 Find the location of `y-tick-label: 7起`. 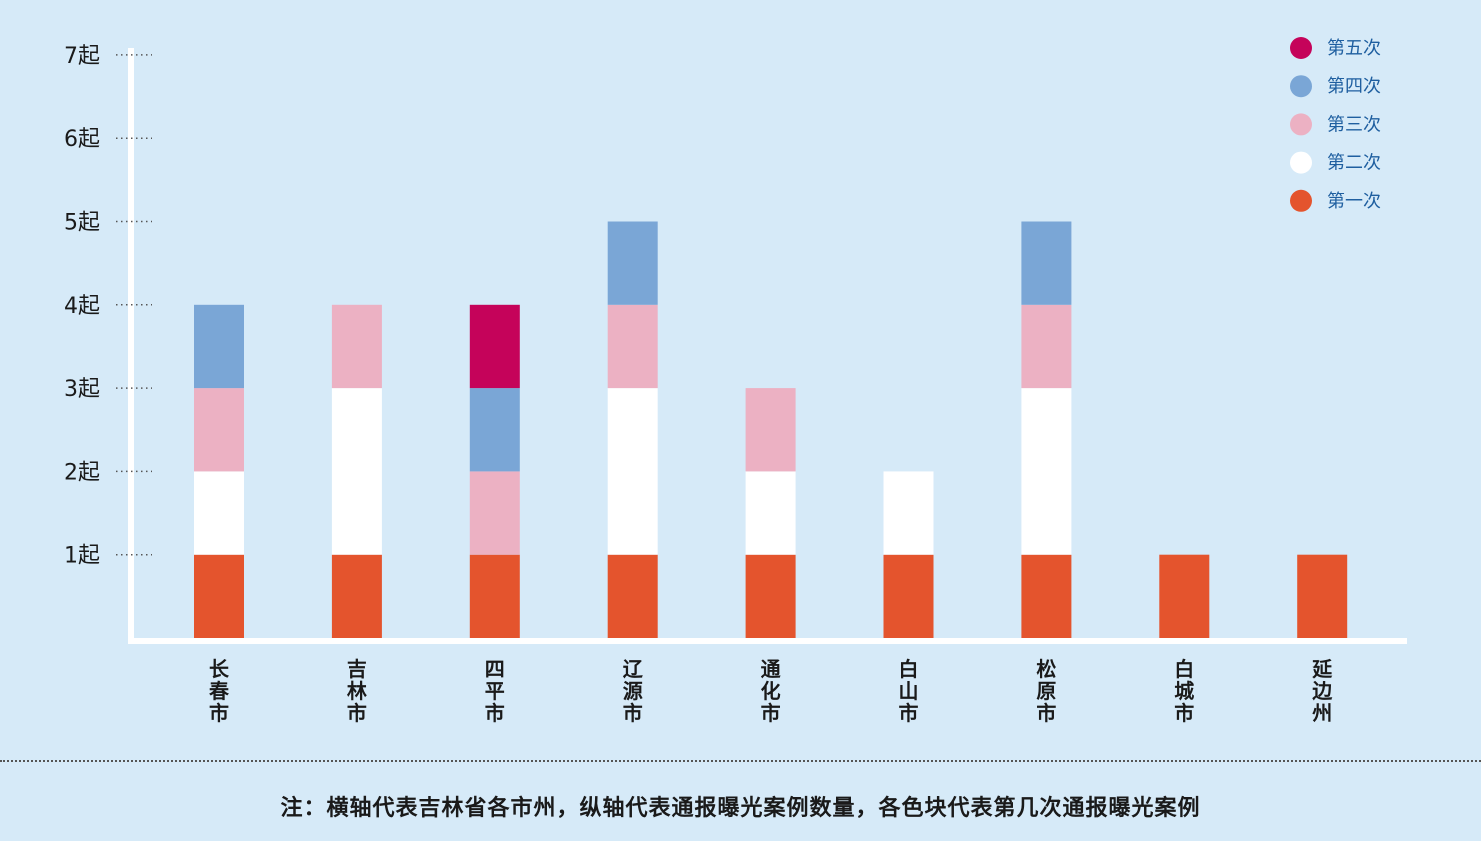

y-tick-label: 7起 is located at coordinates (82, 56).